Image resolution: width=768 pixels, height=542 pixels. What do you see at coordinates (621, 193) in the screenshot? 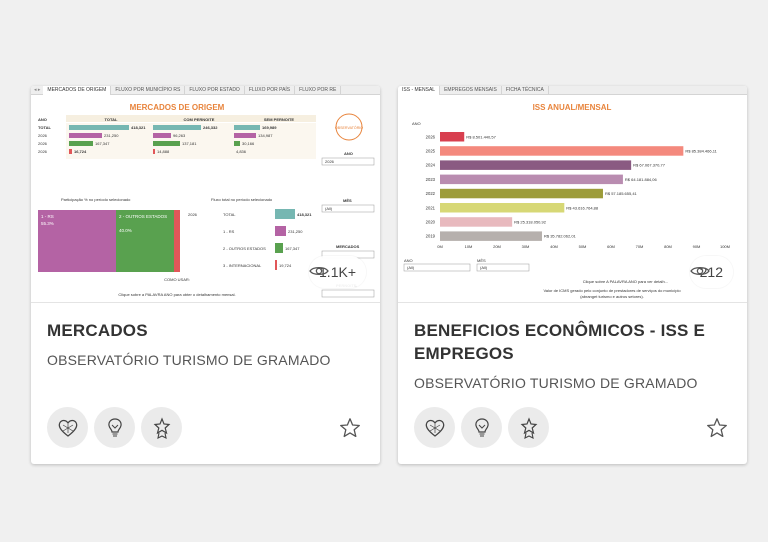
I see `bar-value-label: R$ 57.185.655,41` at bounding box center [621, 193].